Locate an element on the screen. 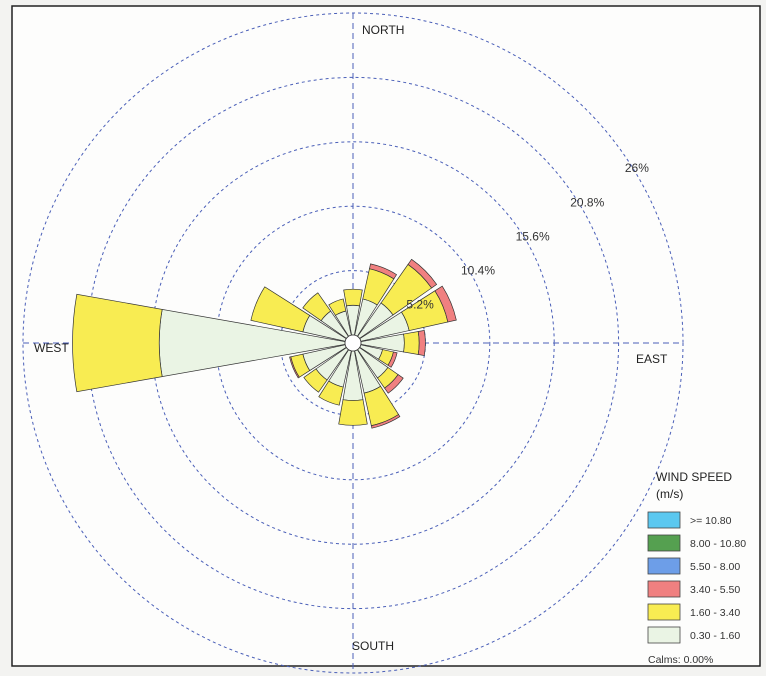 The width and height of the screenshot is (766, 676). legend-label-4: 3.40 - 5.50 is located at coordinates (715, 590).